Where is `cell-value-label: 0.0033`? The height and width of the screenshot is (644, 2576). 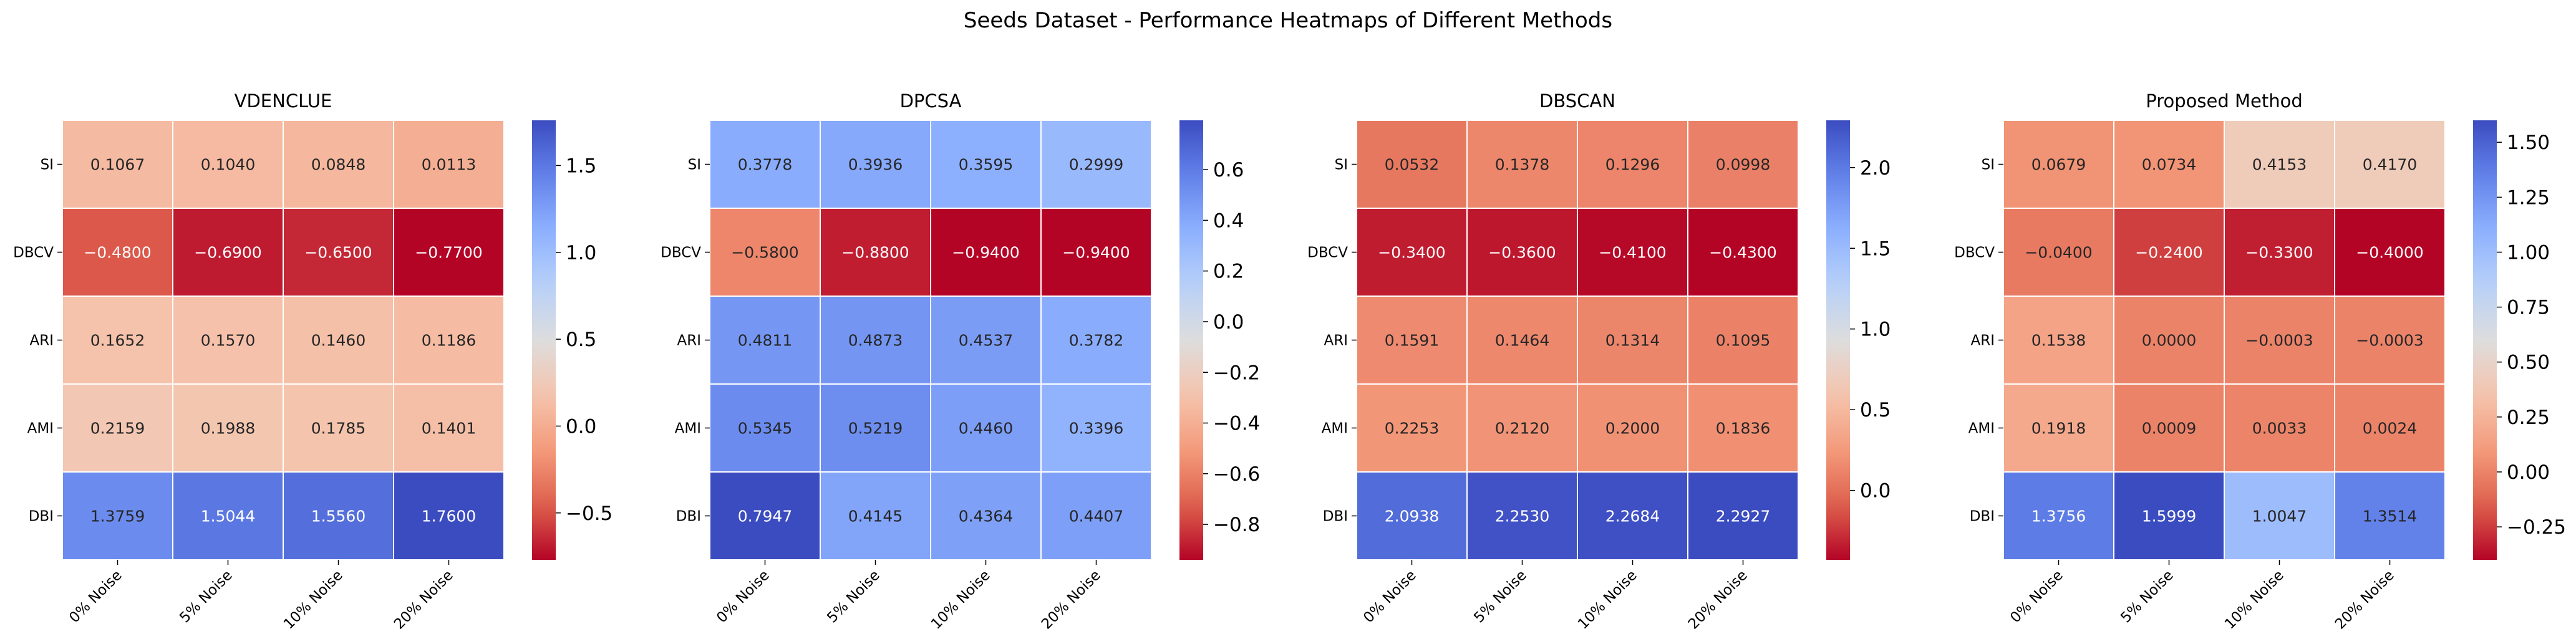
cell-value-label: 0.0033 is located at coordinates (2279, 429).